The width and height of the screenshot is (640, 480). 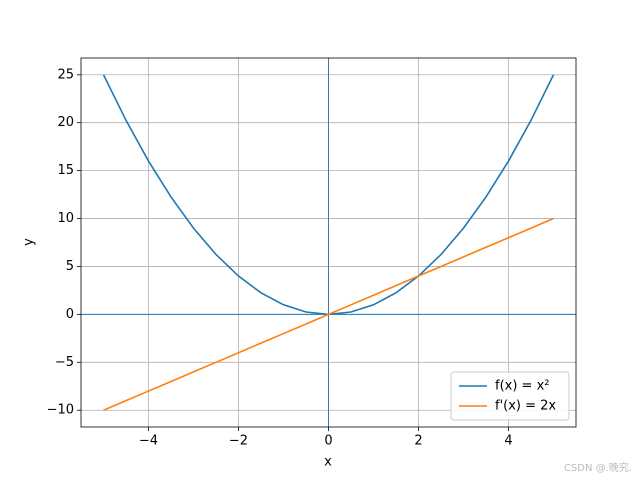 I want to click on x-tick-label: −2, so click(x=238, y=441).